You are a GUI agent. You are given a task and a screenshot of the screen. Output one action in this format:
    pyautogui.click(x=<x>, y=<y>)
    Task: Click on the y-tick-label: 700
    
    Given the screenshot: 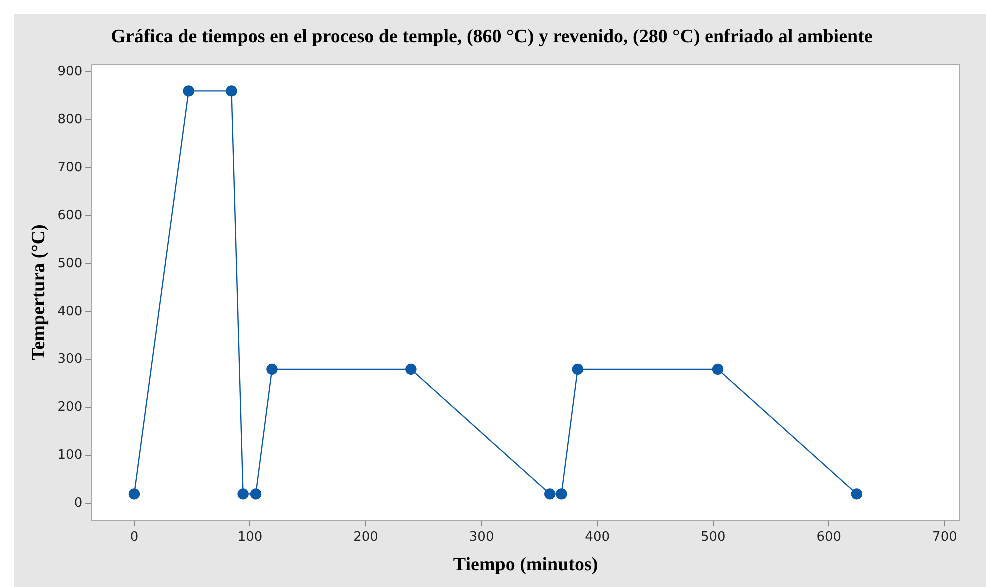 What is the action you would take?
    pyautogui.click(x=70, y=168)
    